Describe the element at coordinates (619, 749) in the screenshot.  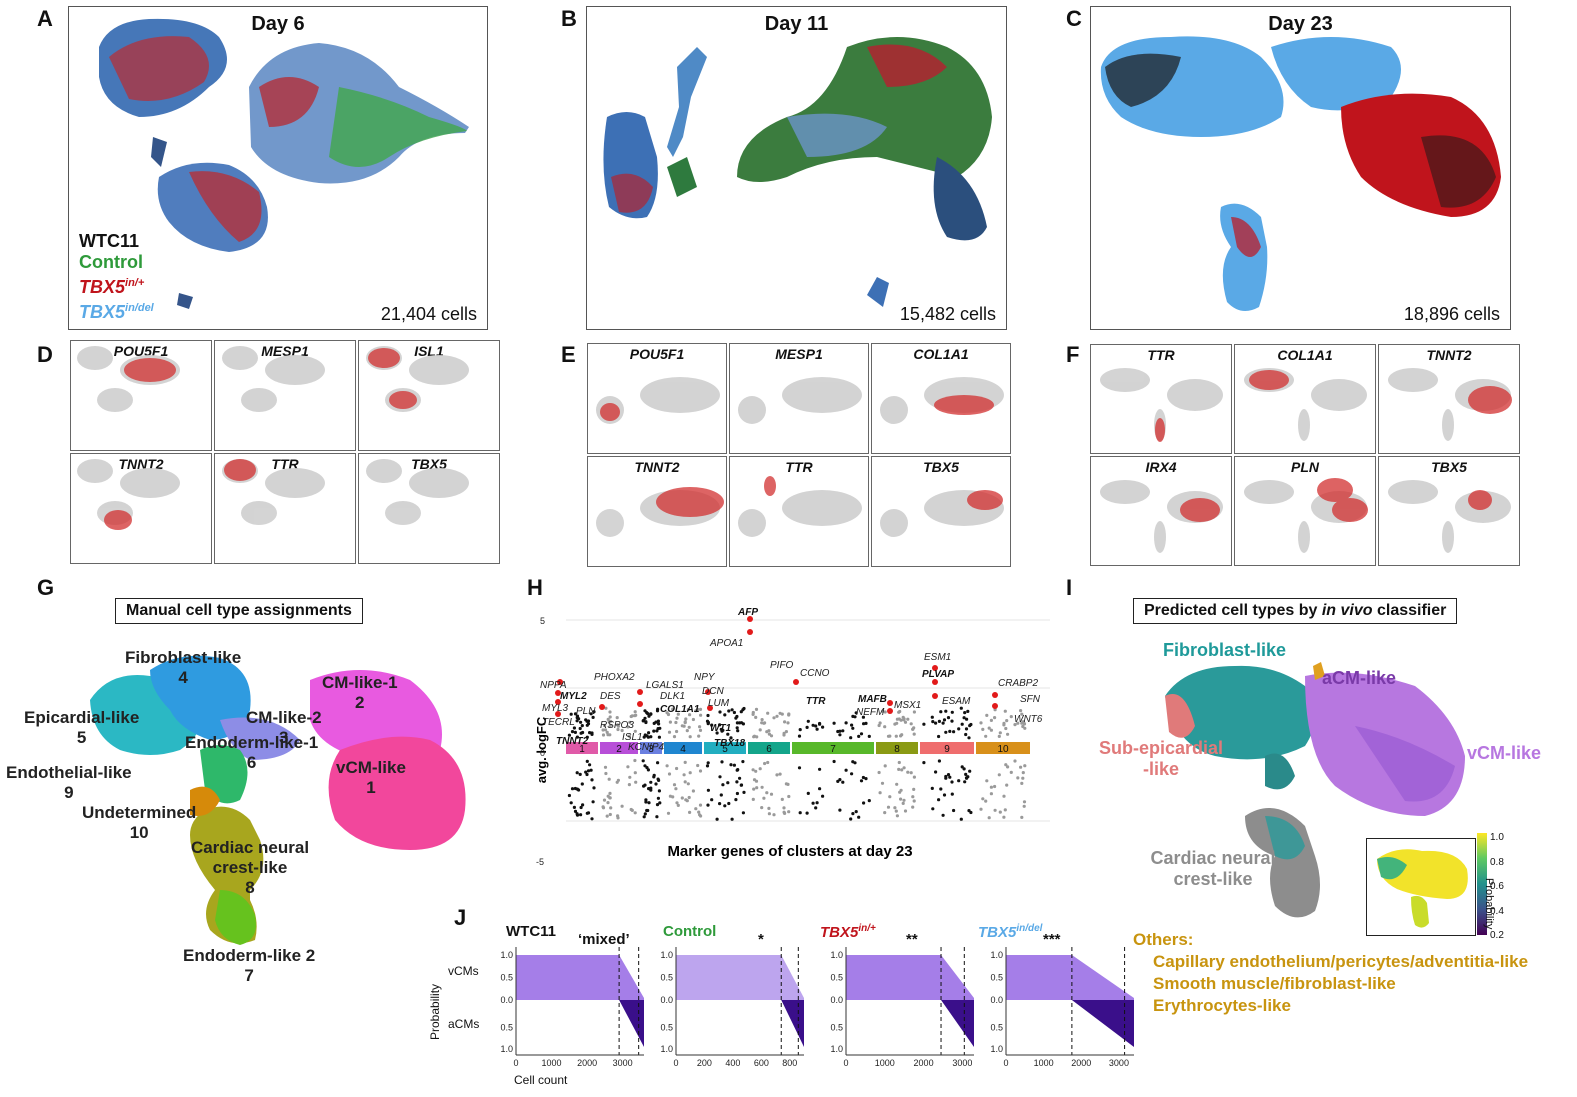
I see `cluster-number: 2` at that location.